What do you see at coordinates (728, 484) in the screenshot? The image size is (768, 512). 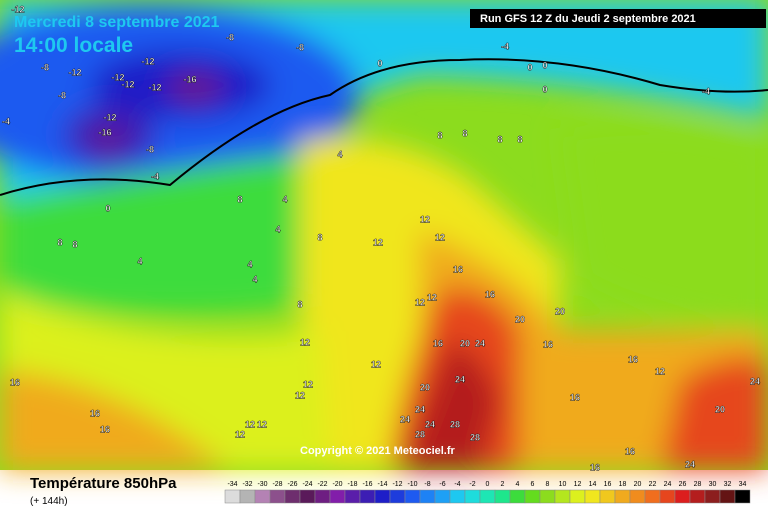 I see `scale-label: 32` at bounding box center [728, 484].